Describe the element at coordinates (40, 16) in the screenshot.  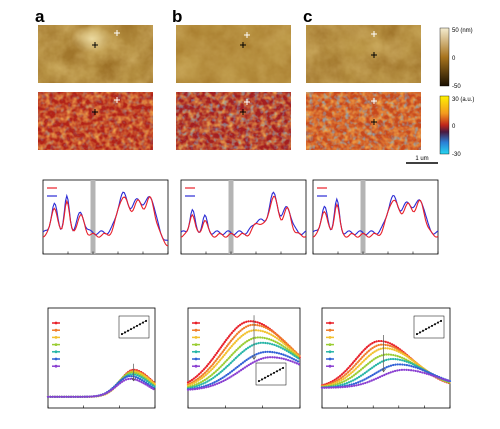
I see `panel-label-a: a` at that location.